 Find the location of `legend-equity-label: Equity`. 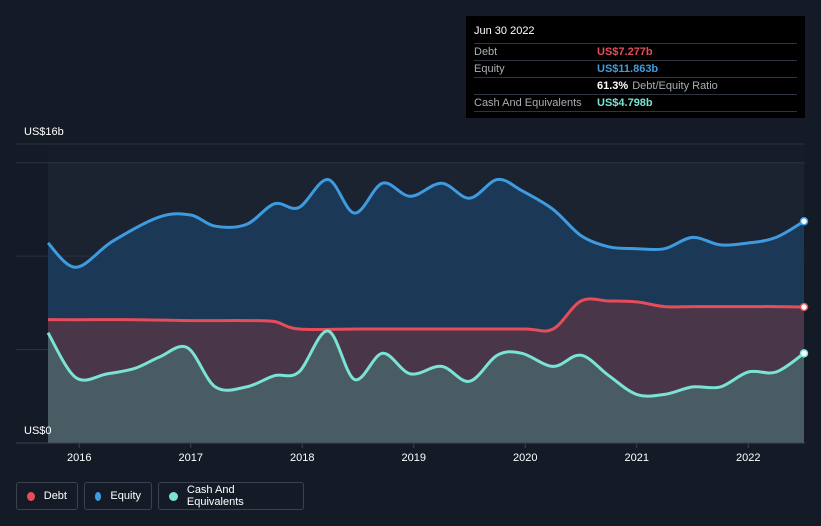

legend-equity-label: Equity is located at coordinates (125, 496).